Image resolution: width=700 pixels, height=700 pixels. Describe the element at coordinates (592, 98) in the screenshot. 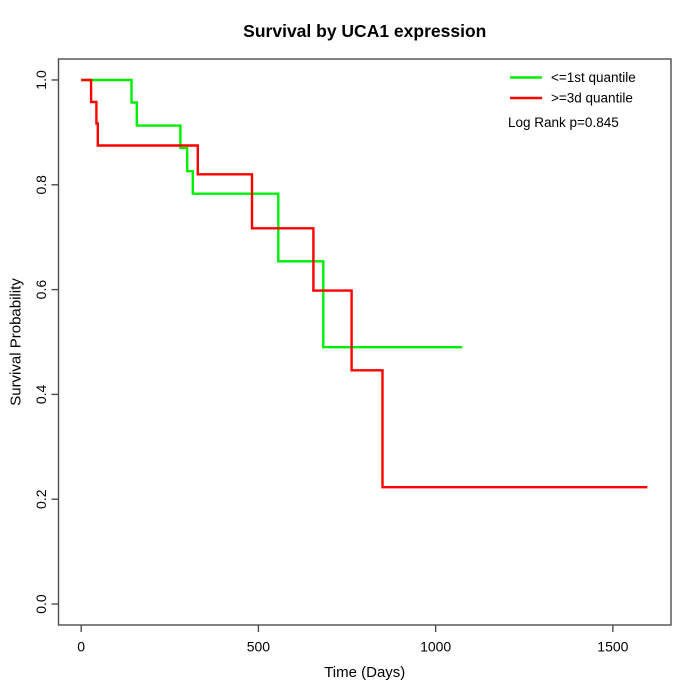

I see `legend-label: >=3d quantile` at that location.